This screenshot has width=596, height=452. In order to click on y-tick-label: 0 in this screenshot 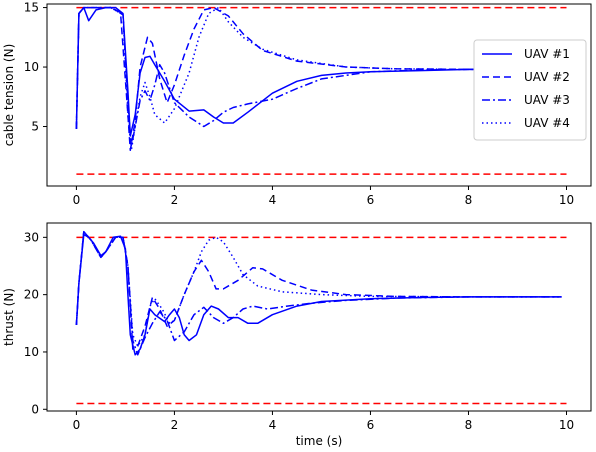, I will do `click(35, 409)`.